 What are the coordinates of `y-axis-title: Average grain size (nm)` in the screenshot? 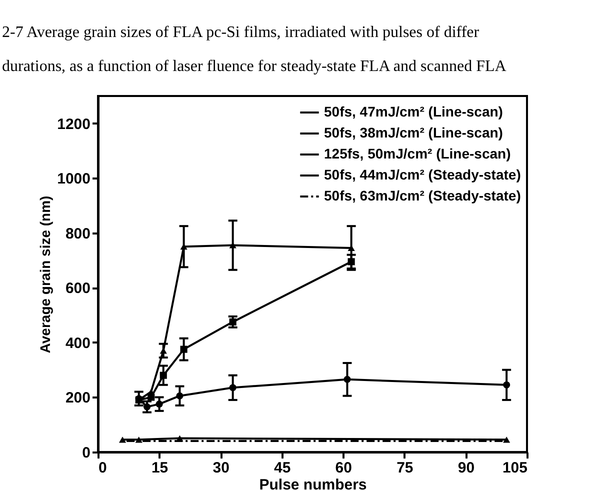 It's located at (45, 275).